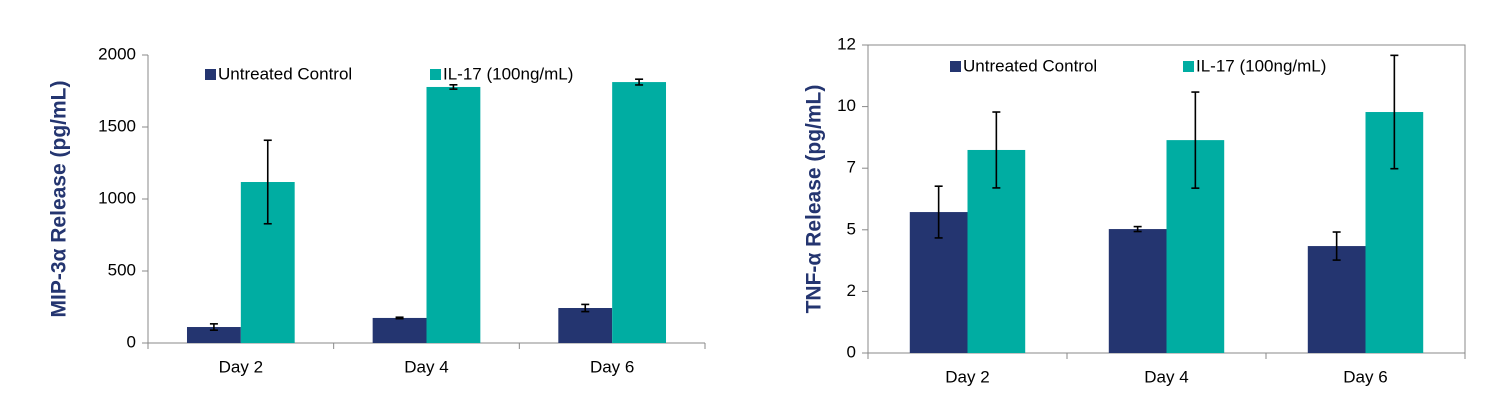 This screenshot has height=415, width=1501. What do you see at coordinates (851, 290) in the screenshot?
I see `y-tick-label: 2` at bounding box center [851, 290].